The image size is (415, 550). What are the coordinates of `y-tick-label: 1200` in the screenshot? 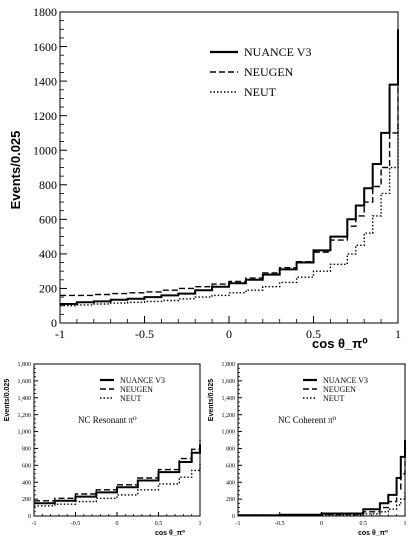 It's located at (45, 116).